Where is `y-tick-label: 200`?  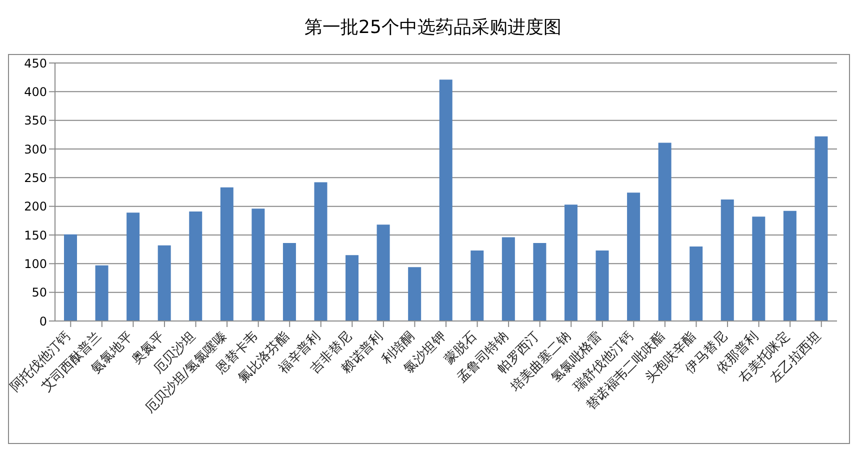 y-tick-label: 200 is located at coordinates (35, 207).